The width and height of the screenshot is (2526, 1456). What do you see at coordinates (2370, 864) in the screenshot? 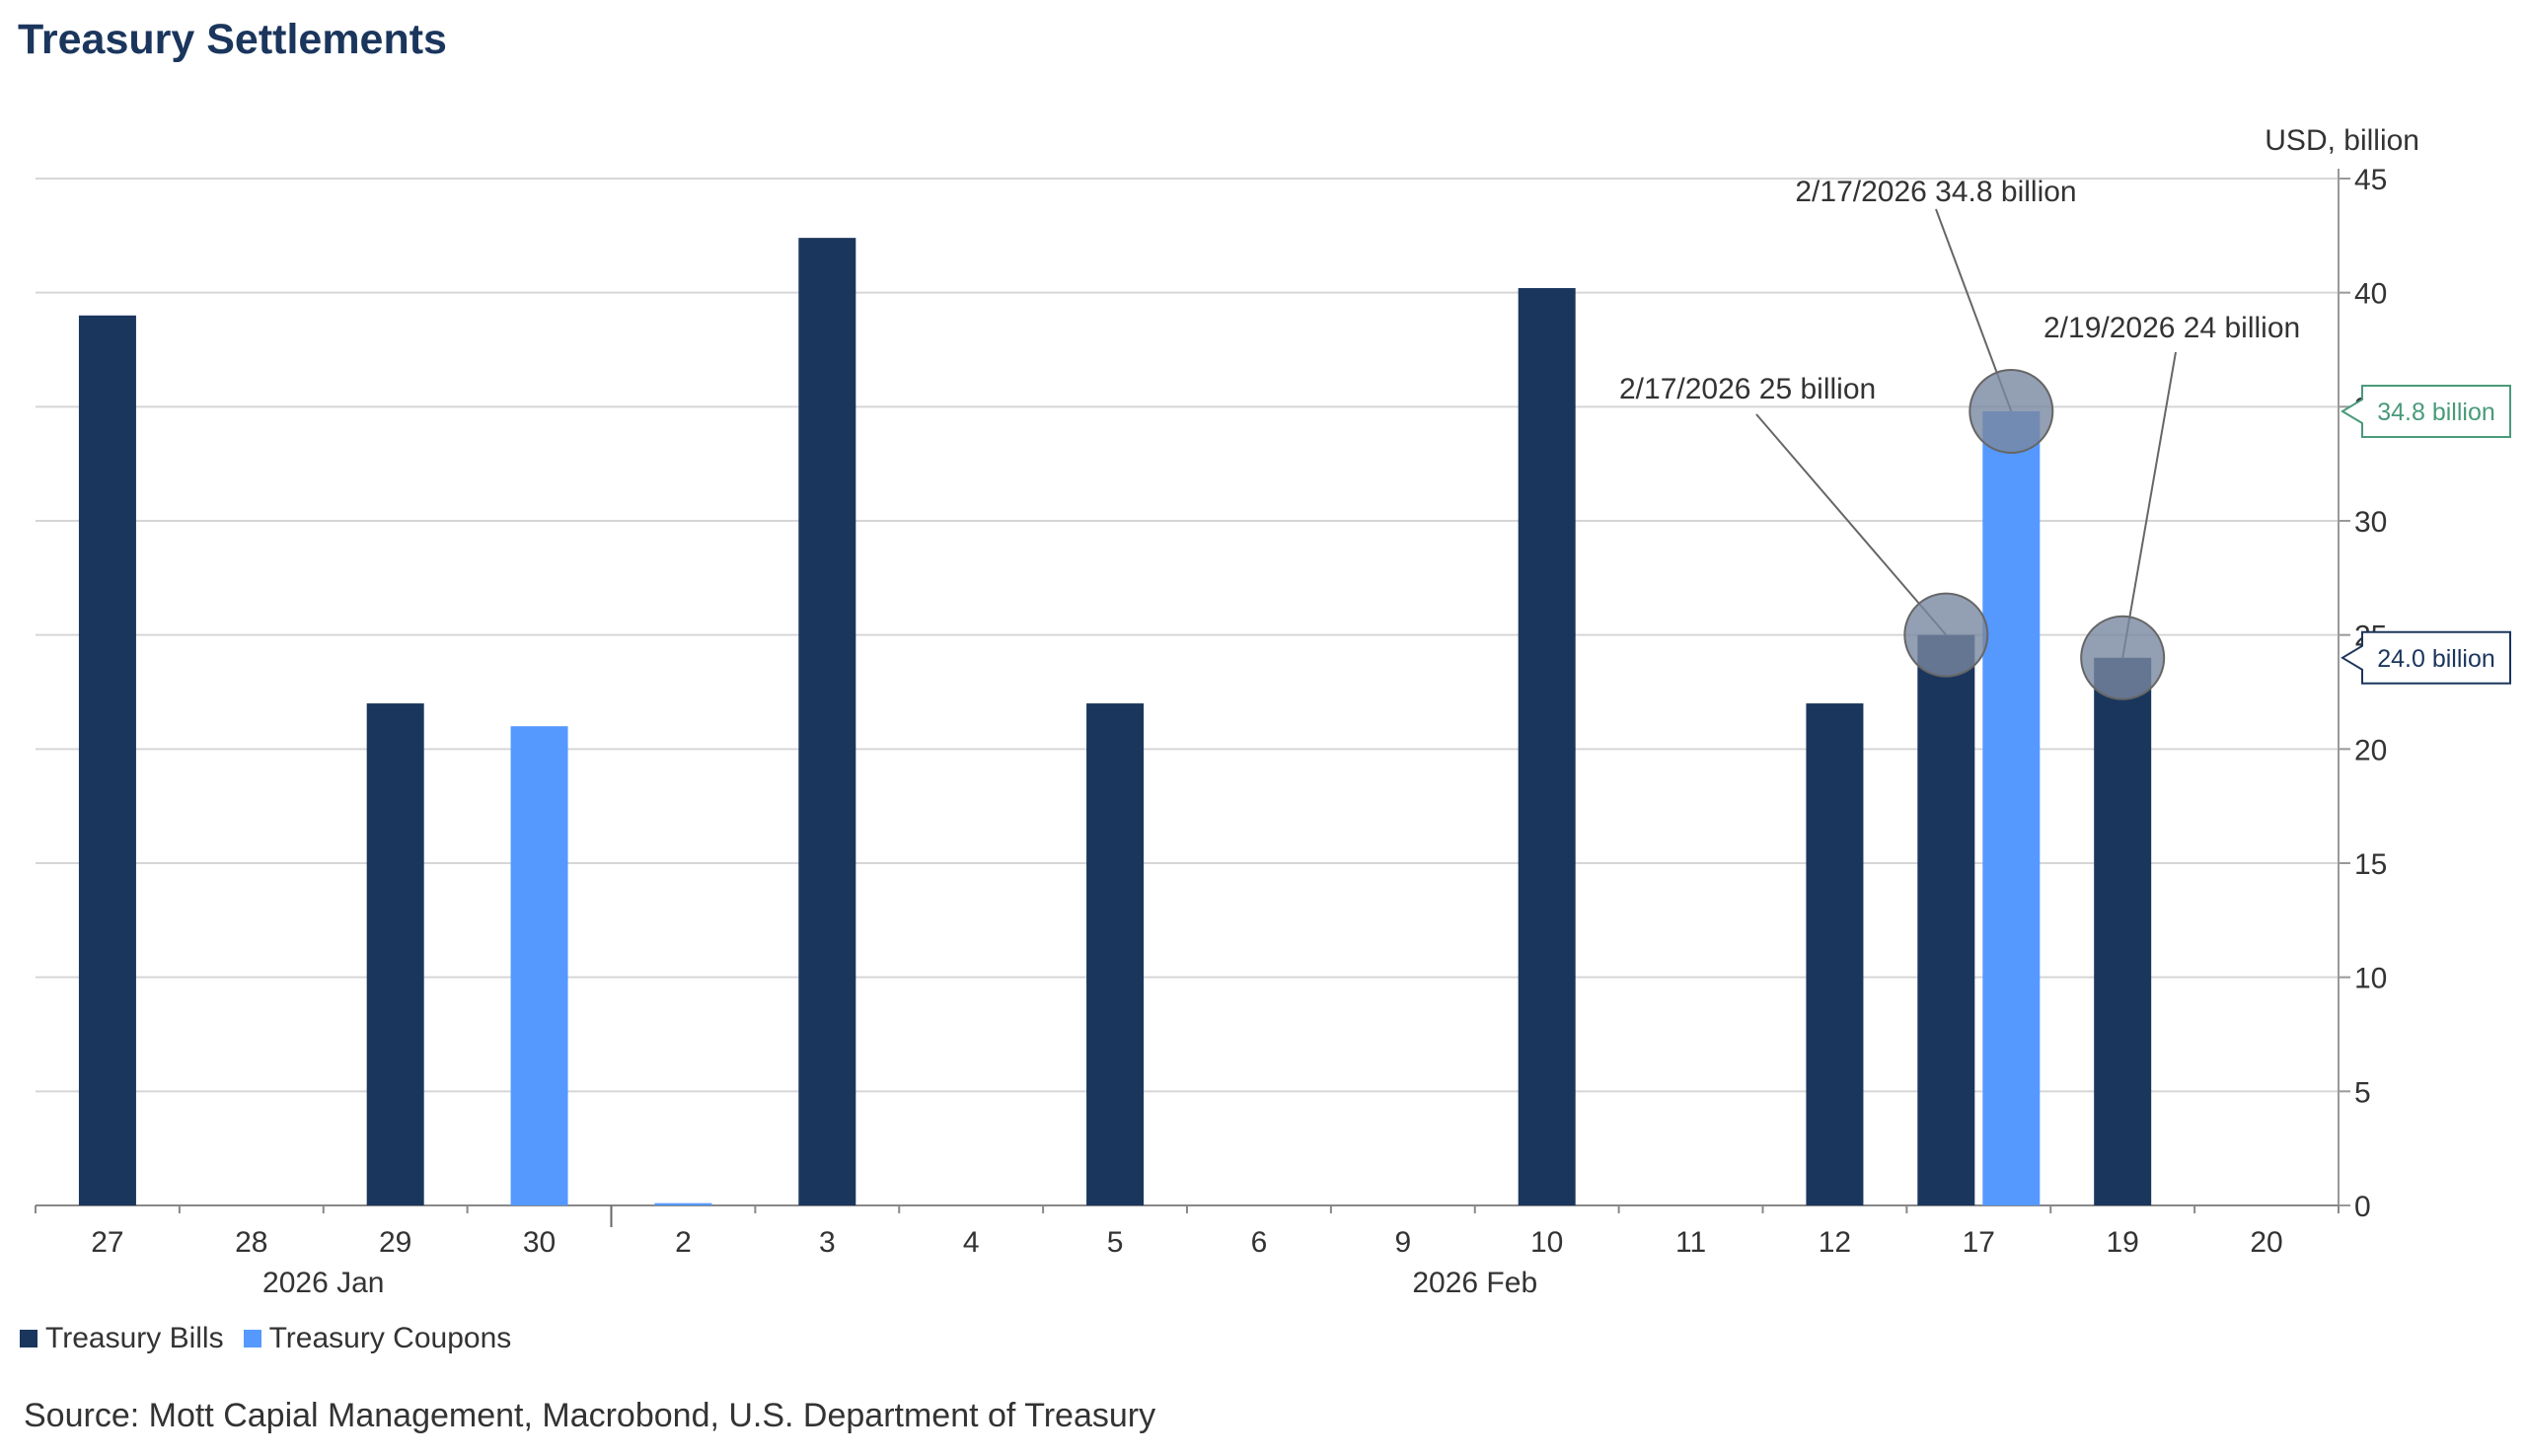
I see `y-tick-label-15: 15` at bounding box center [2370, 864].